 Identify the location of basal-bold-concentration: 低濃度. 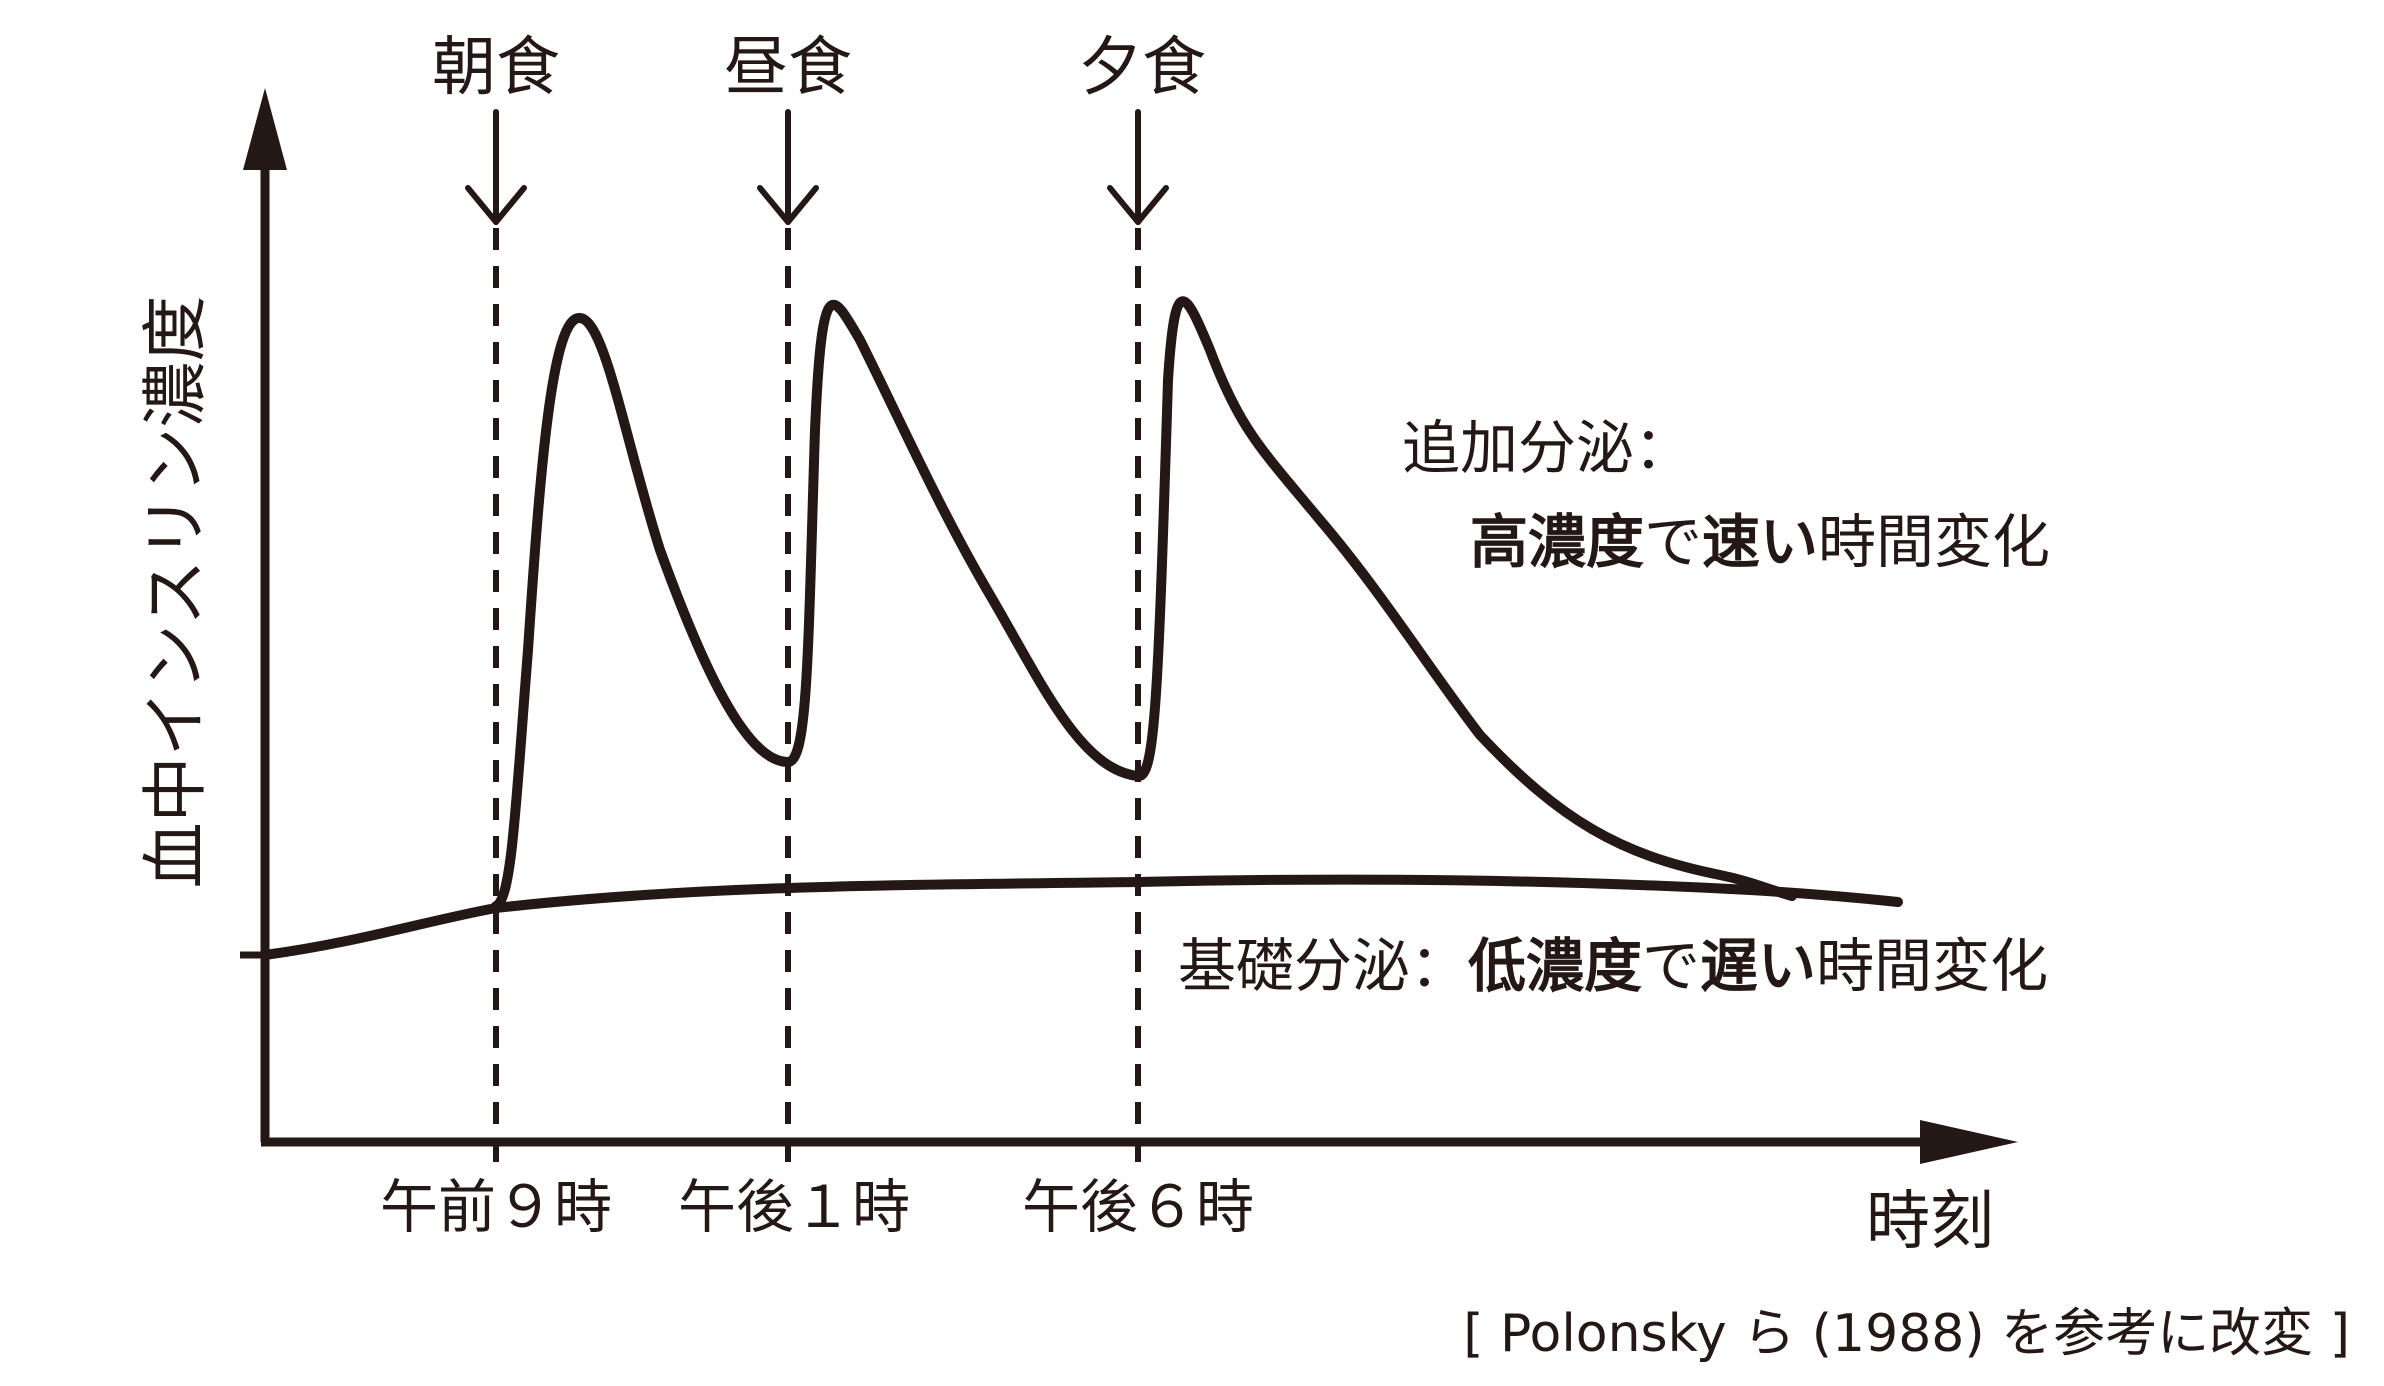
(1555, 966).